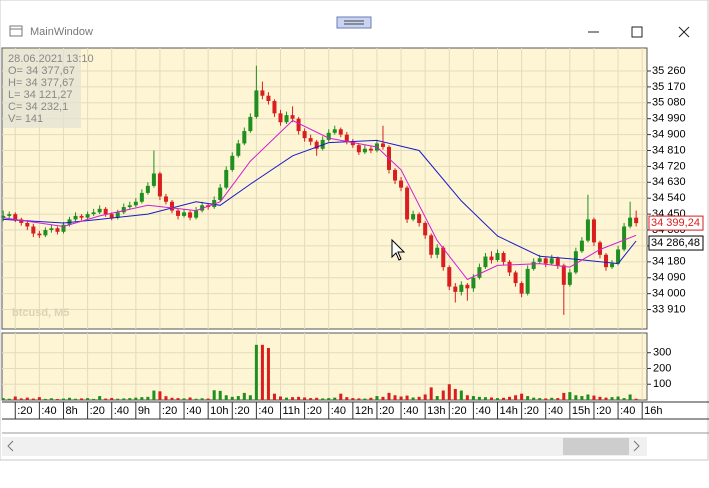  Describe the element at coordinates (354, 22) in the screenshot. I see `toolbar-grip` at that location.